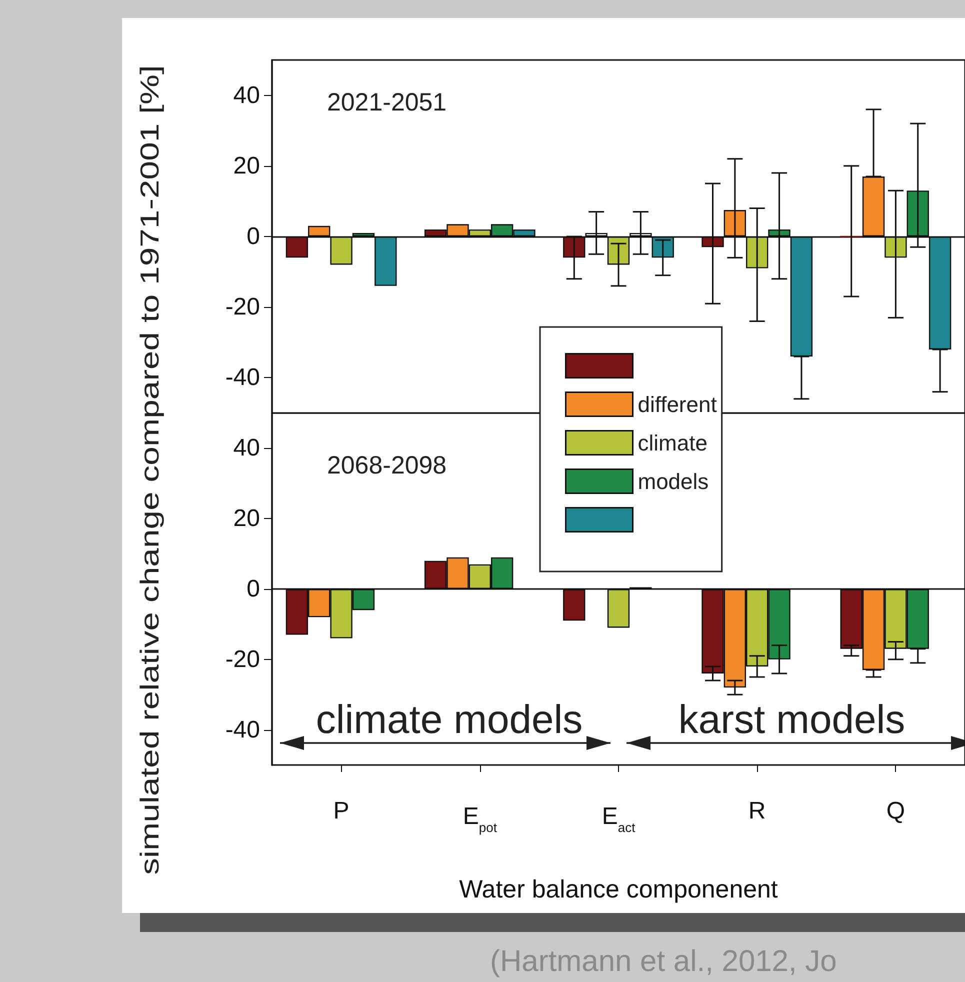 The height and width of the screenshot is (982, 965). What do you see at coordinates (677, 404) in the screenshot?
I see `legend-label: different` at bounding box center [677, 404].